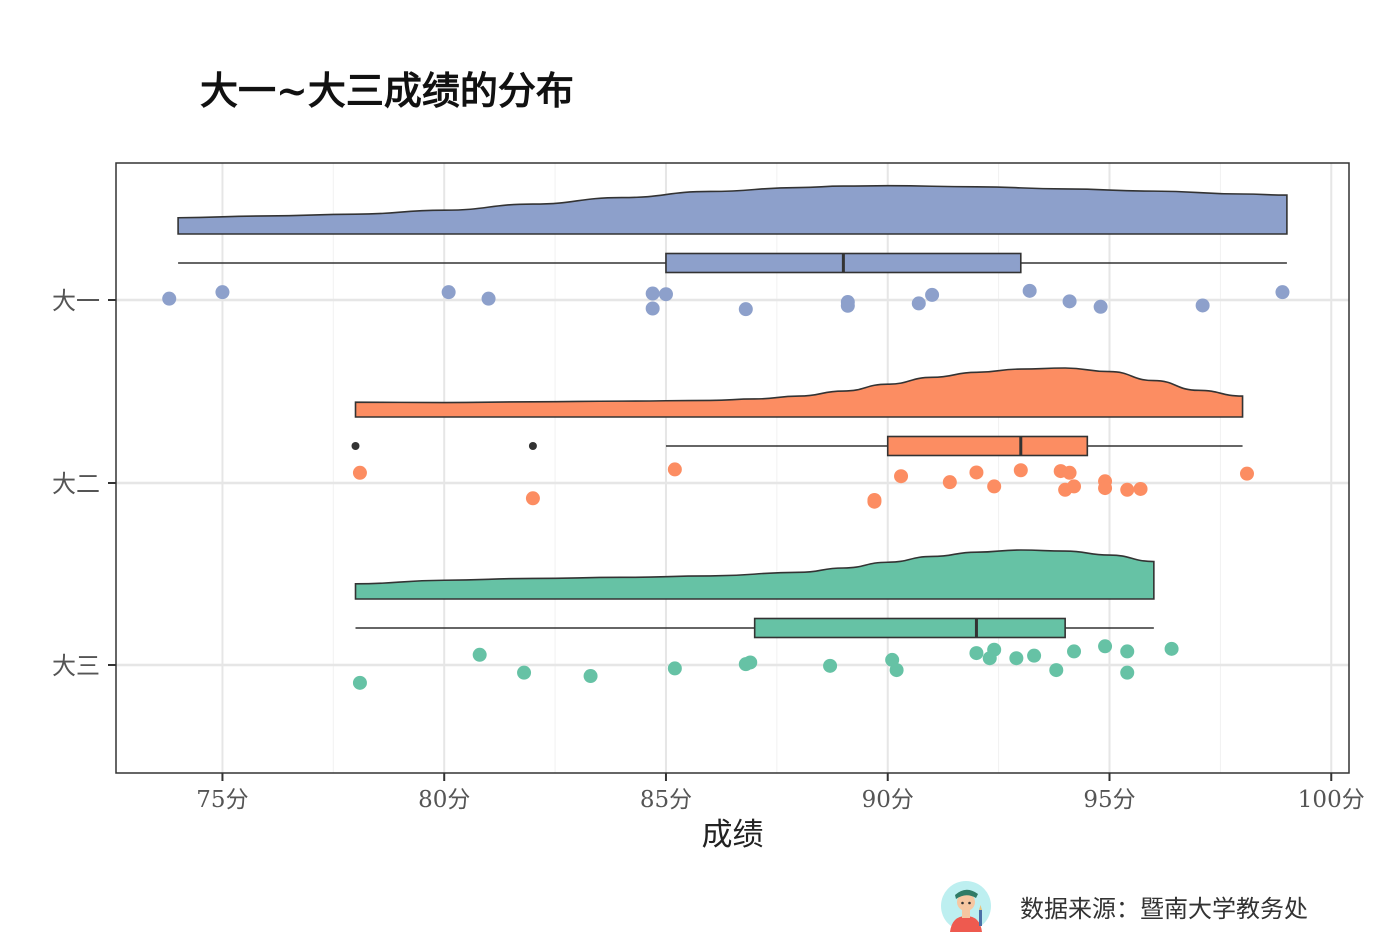 This screenshot has width=1398, height=948. I want to click on y-tick-label: 大一, so click(76, 301).